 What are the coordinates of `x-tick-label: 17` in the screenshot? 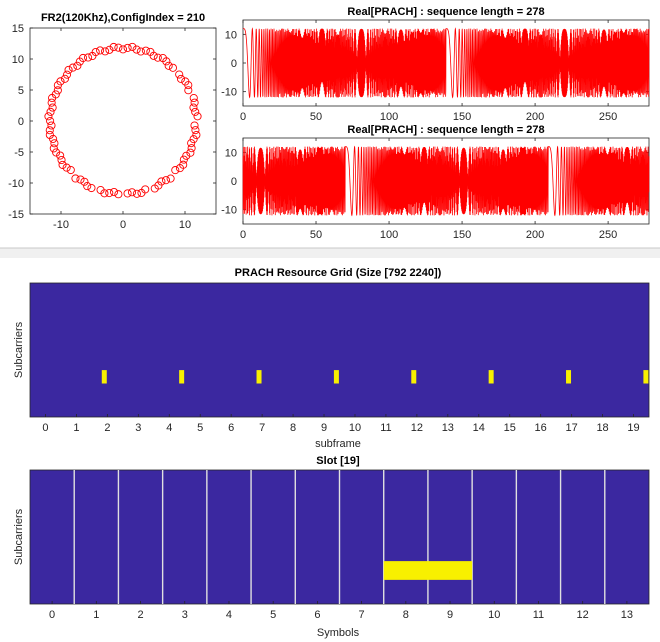 It's located at (572, 428).